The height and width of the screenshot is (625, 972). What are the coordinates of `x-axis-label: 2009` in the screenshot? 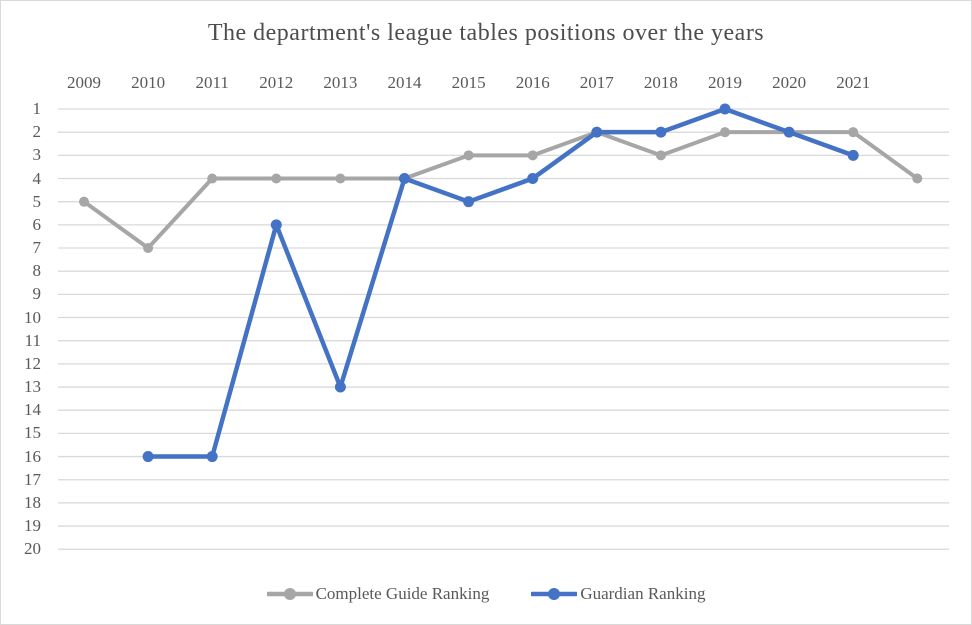 It's located at (84, 82).